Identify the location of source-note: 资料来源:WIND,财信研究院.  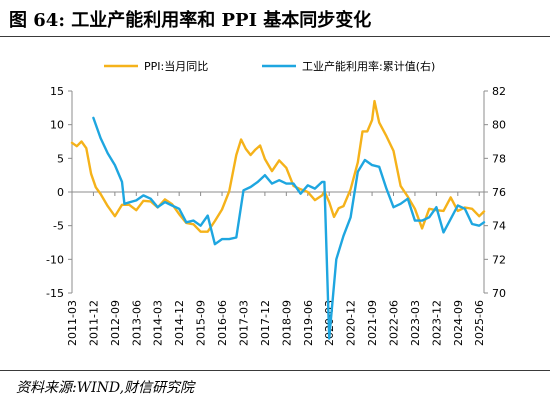
(105, 388).